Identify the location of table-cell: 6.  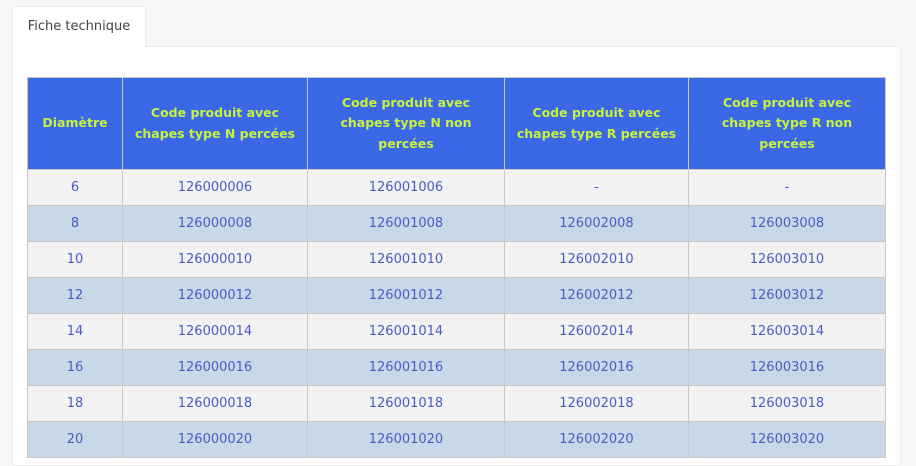
(75, 187).